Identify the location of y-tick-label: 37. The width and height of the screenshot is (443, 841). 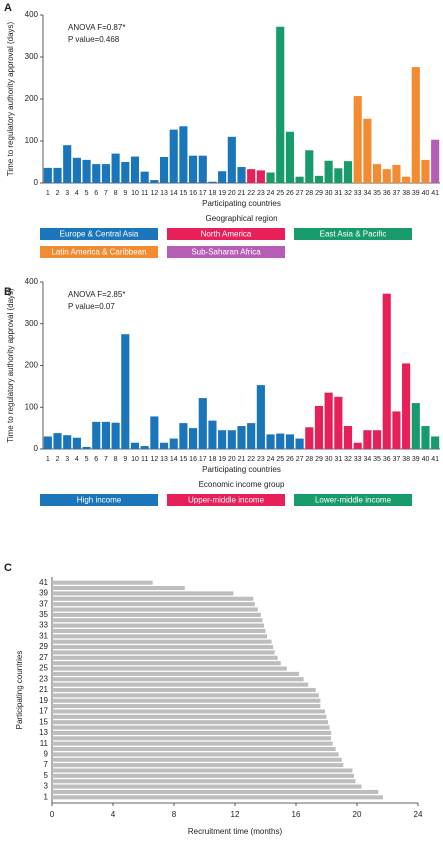
(43, 603).